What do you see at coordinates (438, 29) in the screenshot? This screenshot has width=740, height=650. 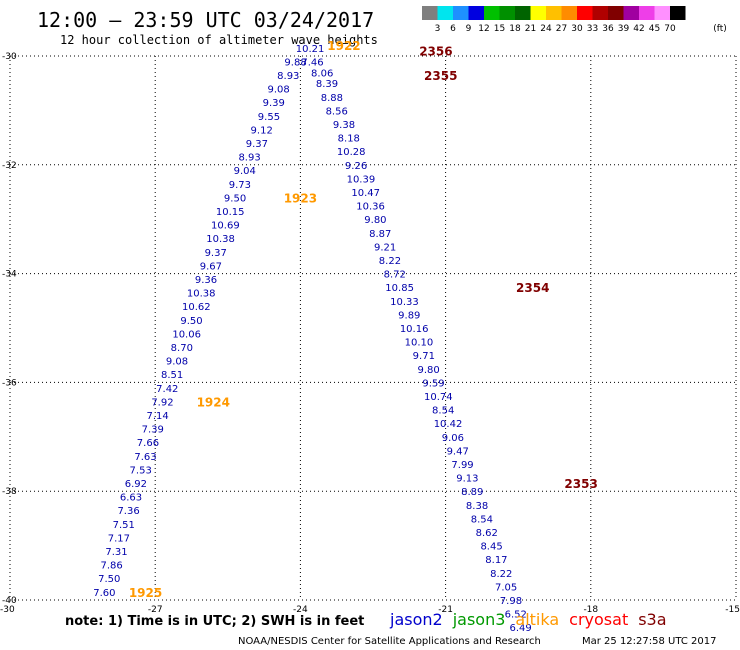 I see `legend-label: 3` at bounding box center [438, 29].